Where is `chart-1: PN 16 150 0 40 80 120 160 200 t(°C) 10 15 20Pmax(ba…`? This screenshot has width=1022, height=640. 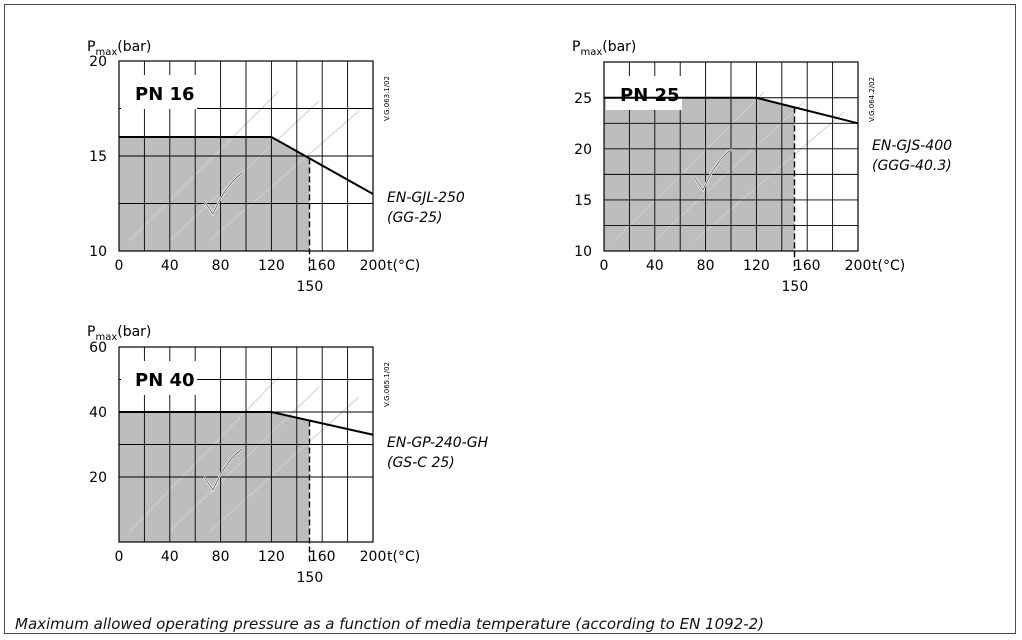 chart-1: PN 16 150 0 40 80 120 160 200 t(°C) 10 15 20Pmax(ba… is located at coordinates (276, 167).